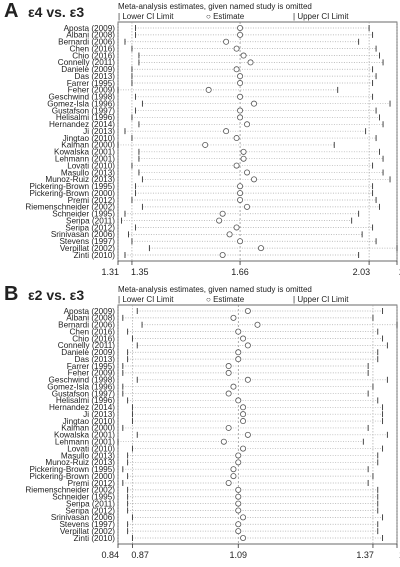 The height and width of the screenshot is (567, 400). What do you see at coordinates (87, 531) in the screenshot?
I see `study-label: Verpillat (2002)` at bounding box center [87, 531].